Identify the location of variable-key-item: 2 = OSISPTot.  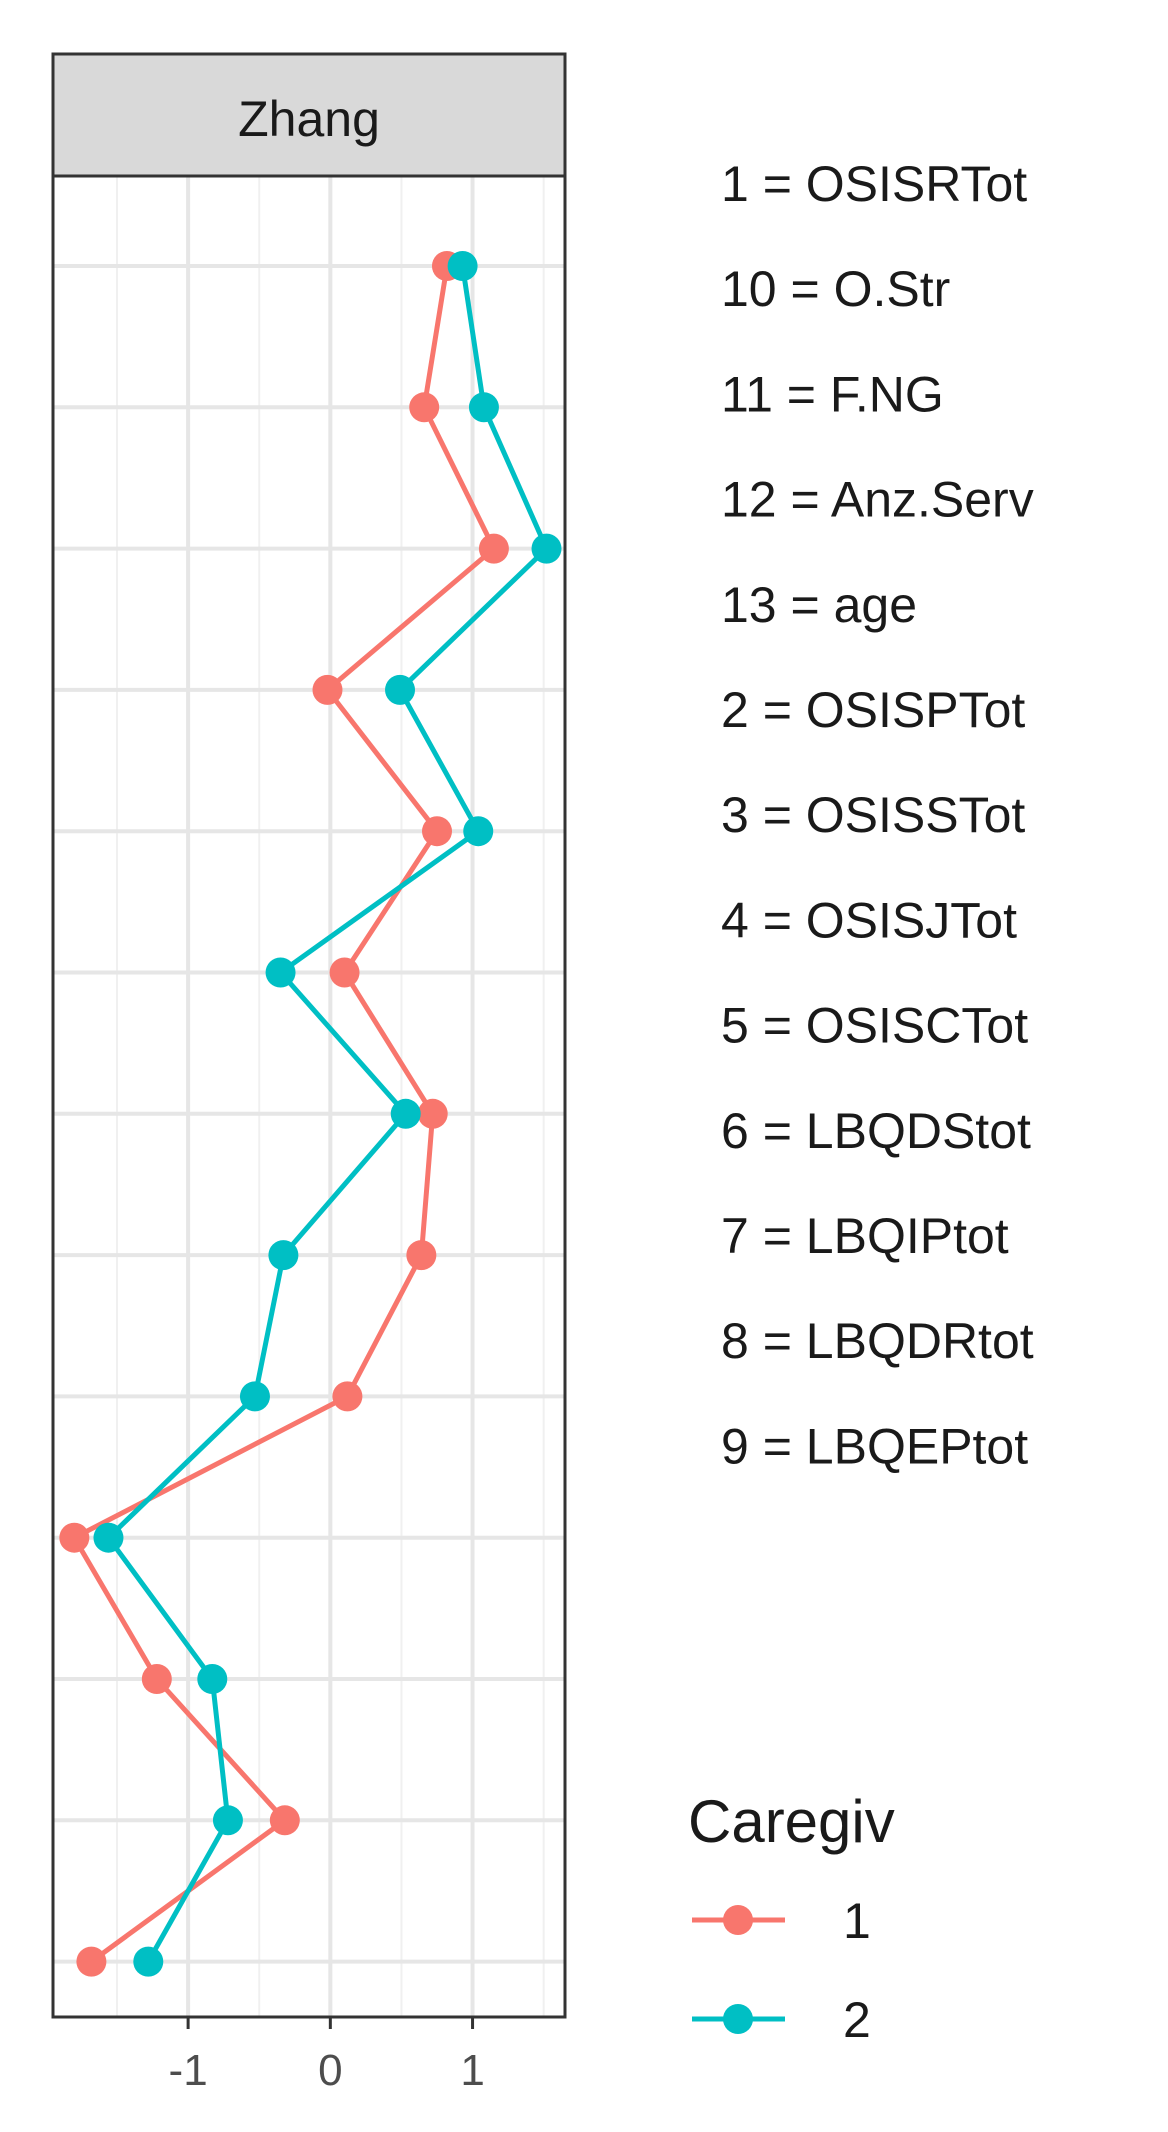
(873, 710).